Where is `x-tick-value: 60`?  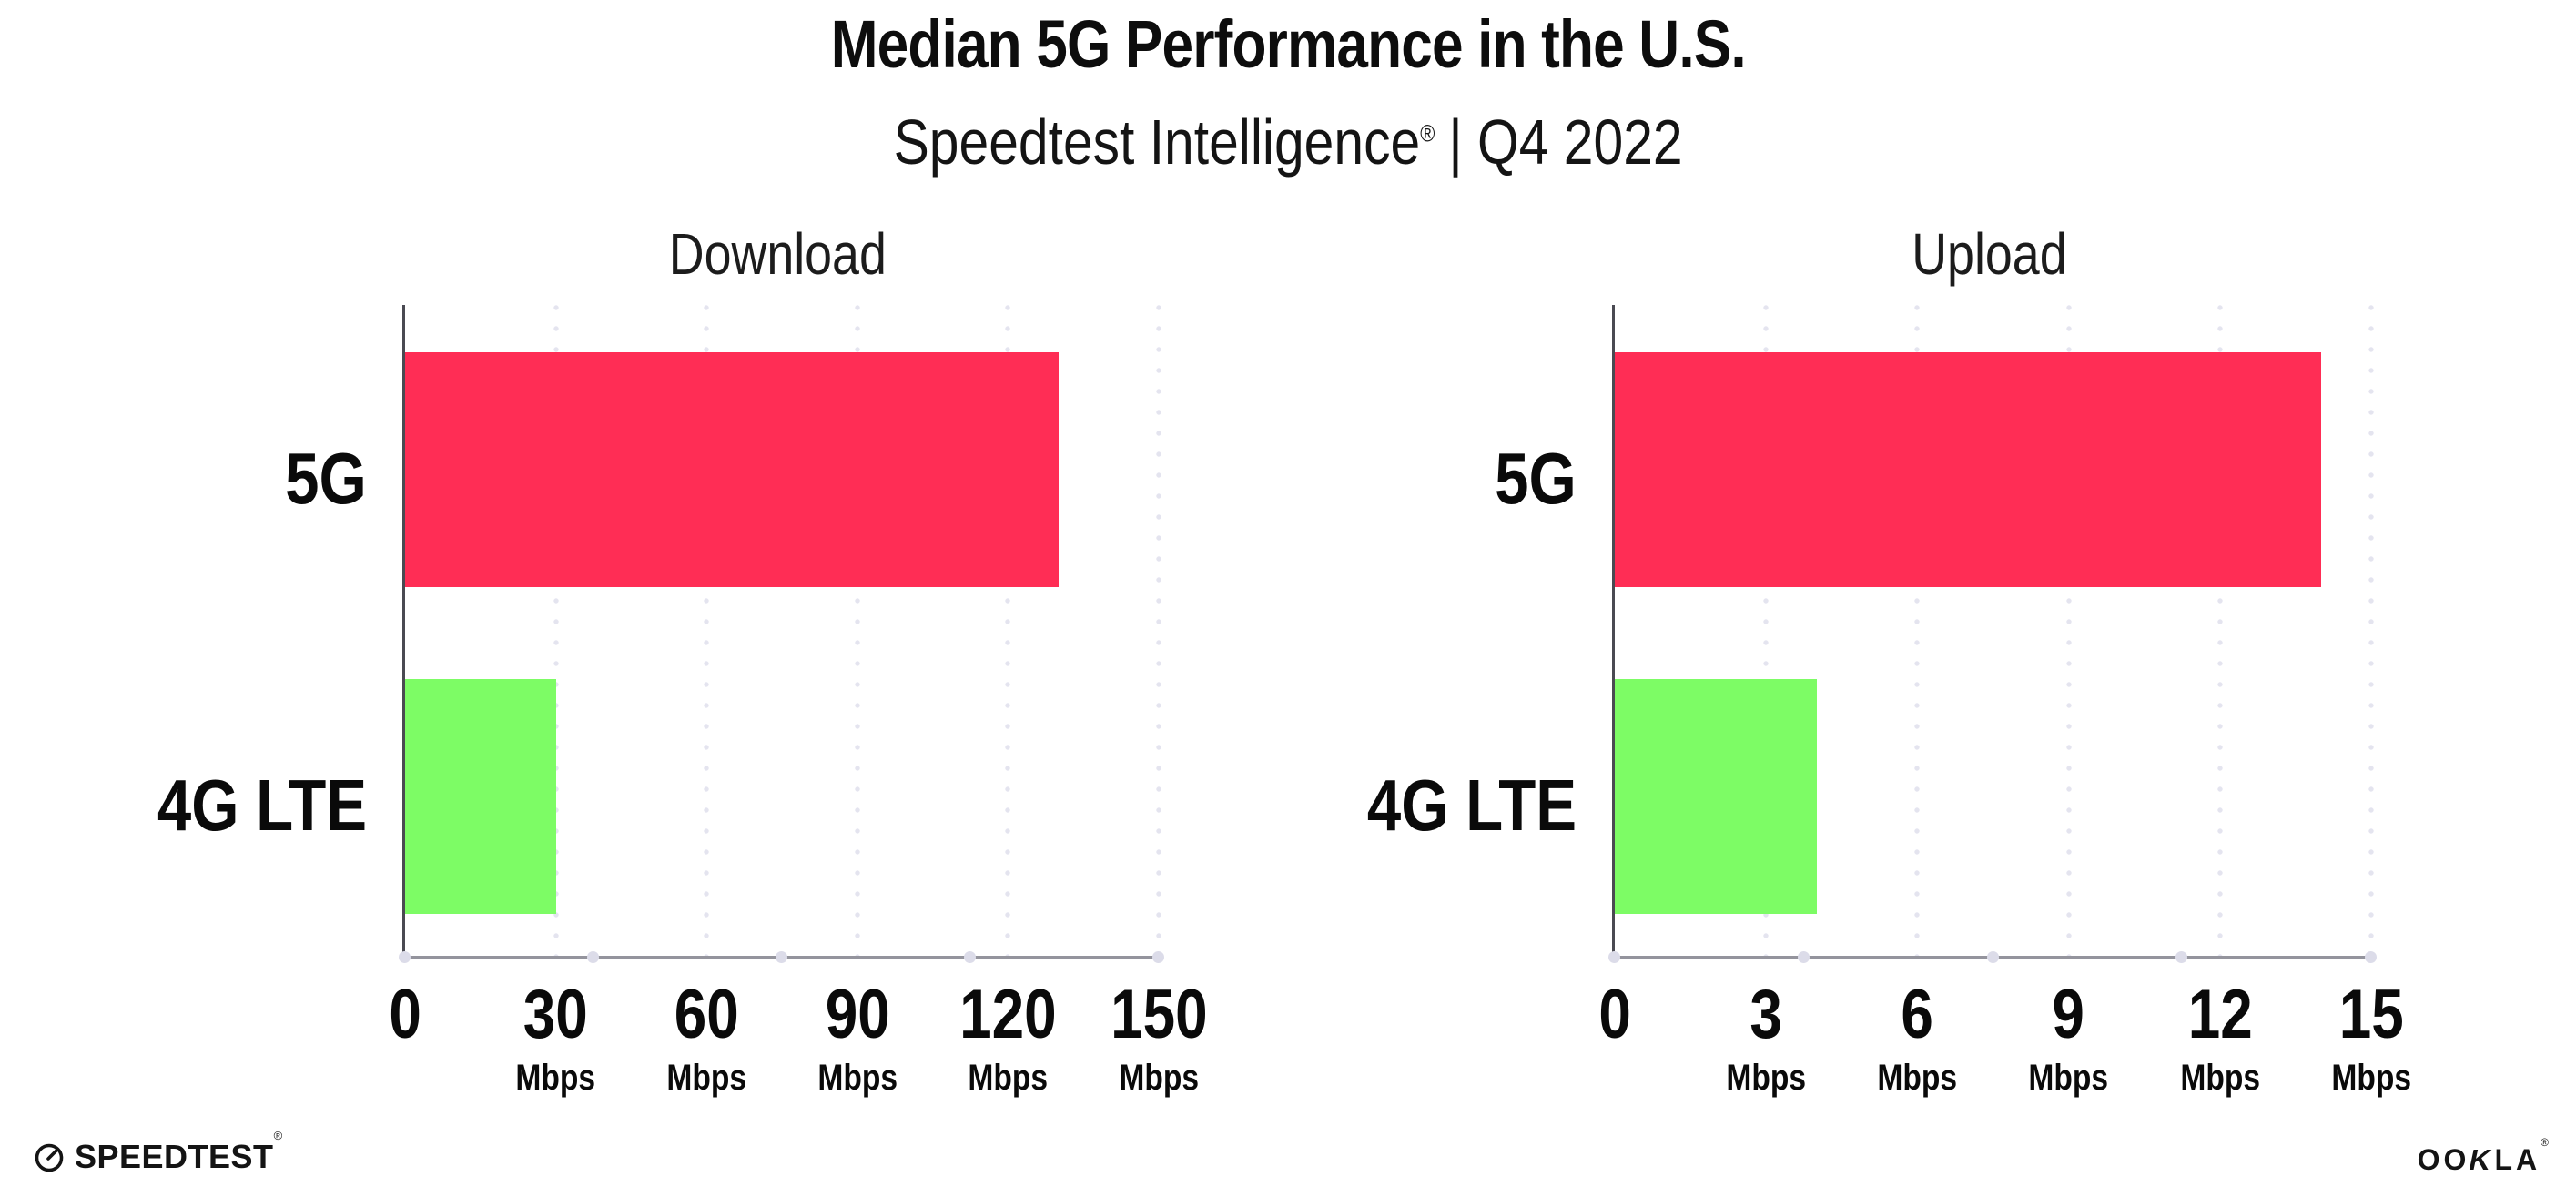 x-tick-value: 60 is located at coordinates (706, 1015).